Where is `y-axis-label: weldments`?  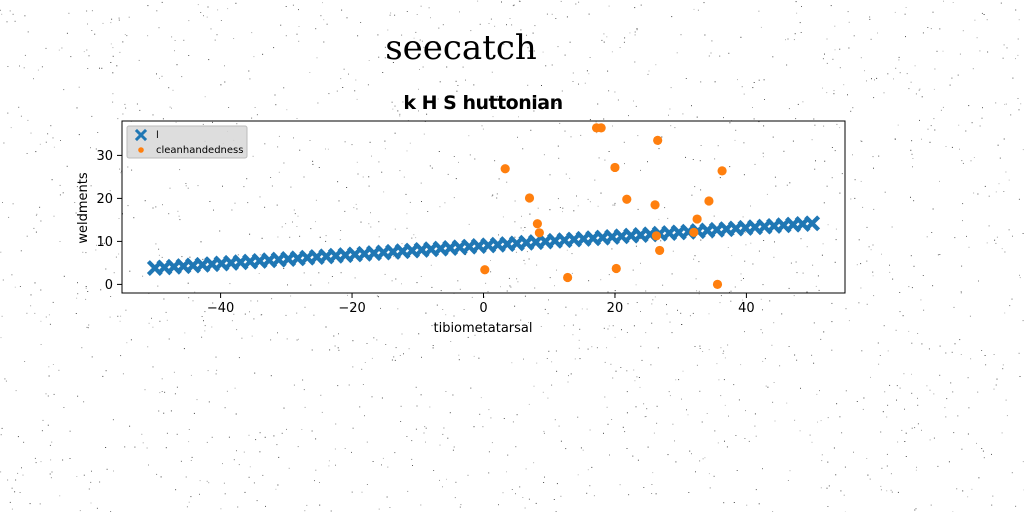
y-axis-label: weldments is located at coordinates (83, 207).